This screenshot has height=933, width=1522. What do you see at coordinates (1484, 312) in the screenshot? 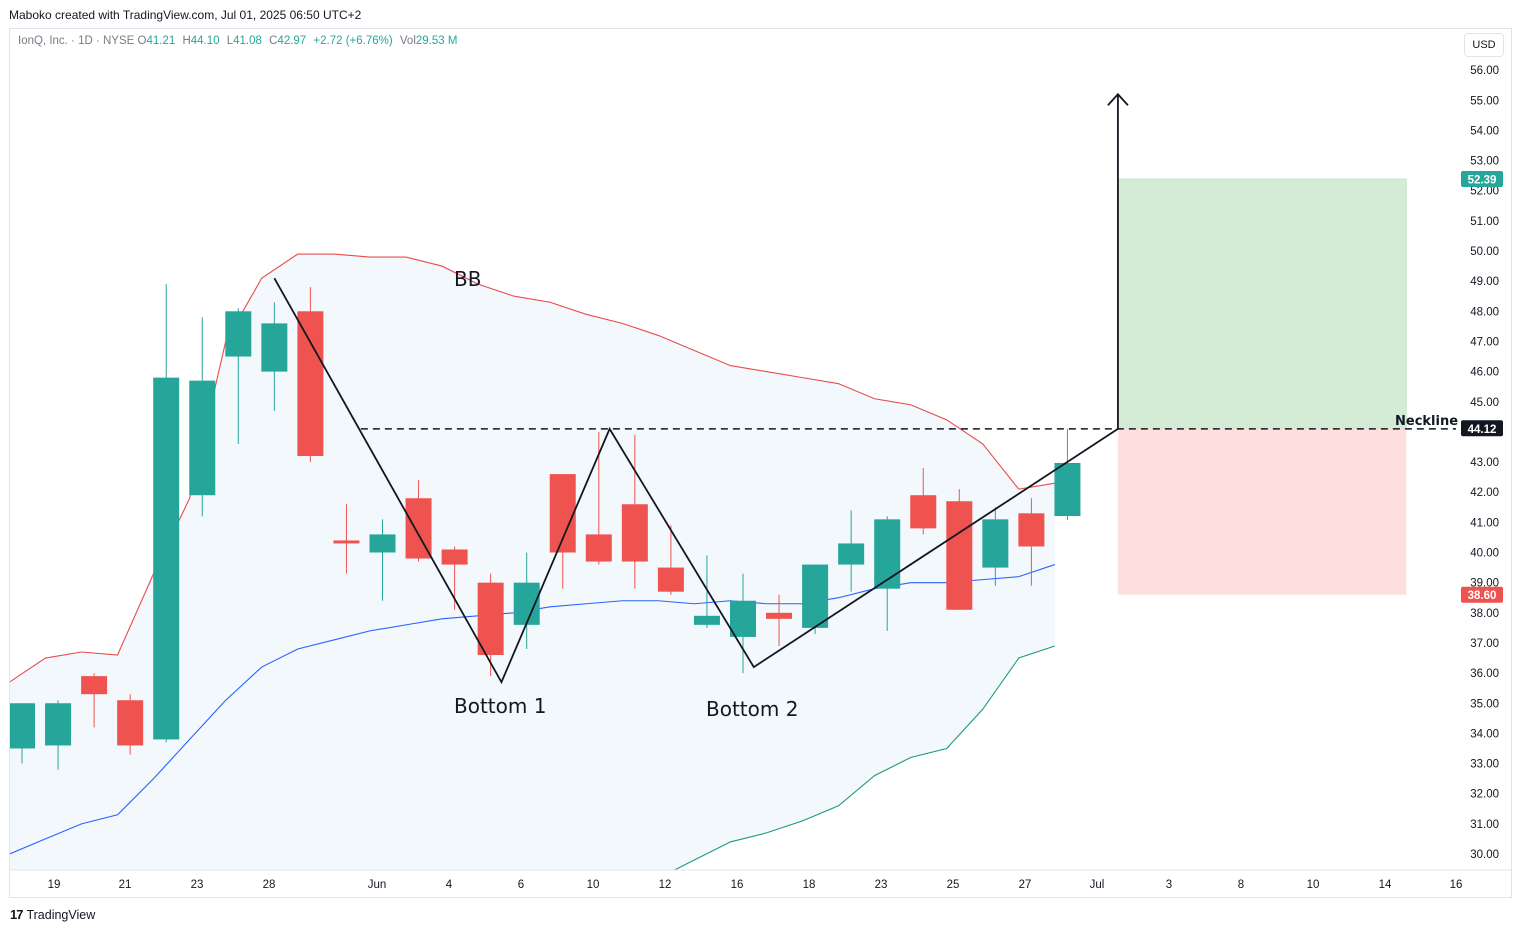
I see `y-axis-tick-label: 48.00` at bounding box center [1484, 312].